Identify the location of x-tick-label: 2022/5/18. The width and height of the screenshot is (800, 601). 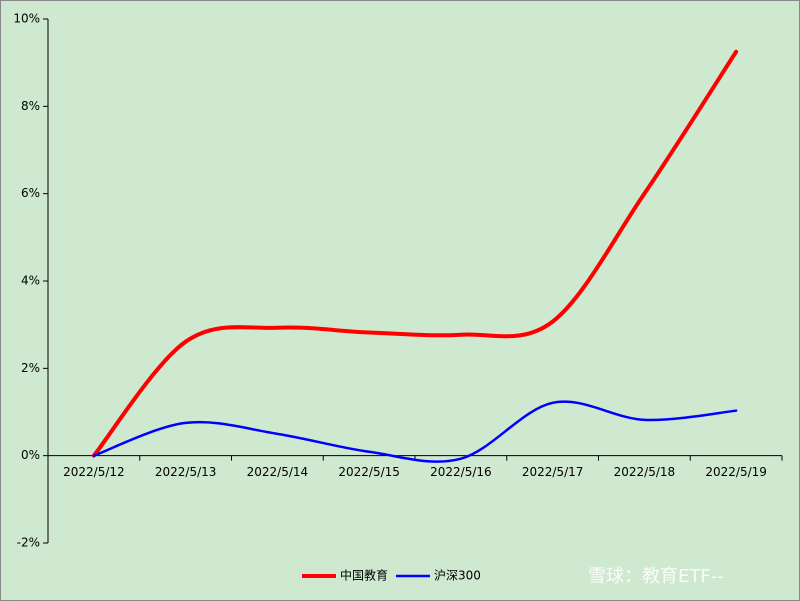
(645, 472).